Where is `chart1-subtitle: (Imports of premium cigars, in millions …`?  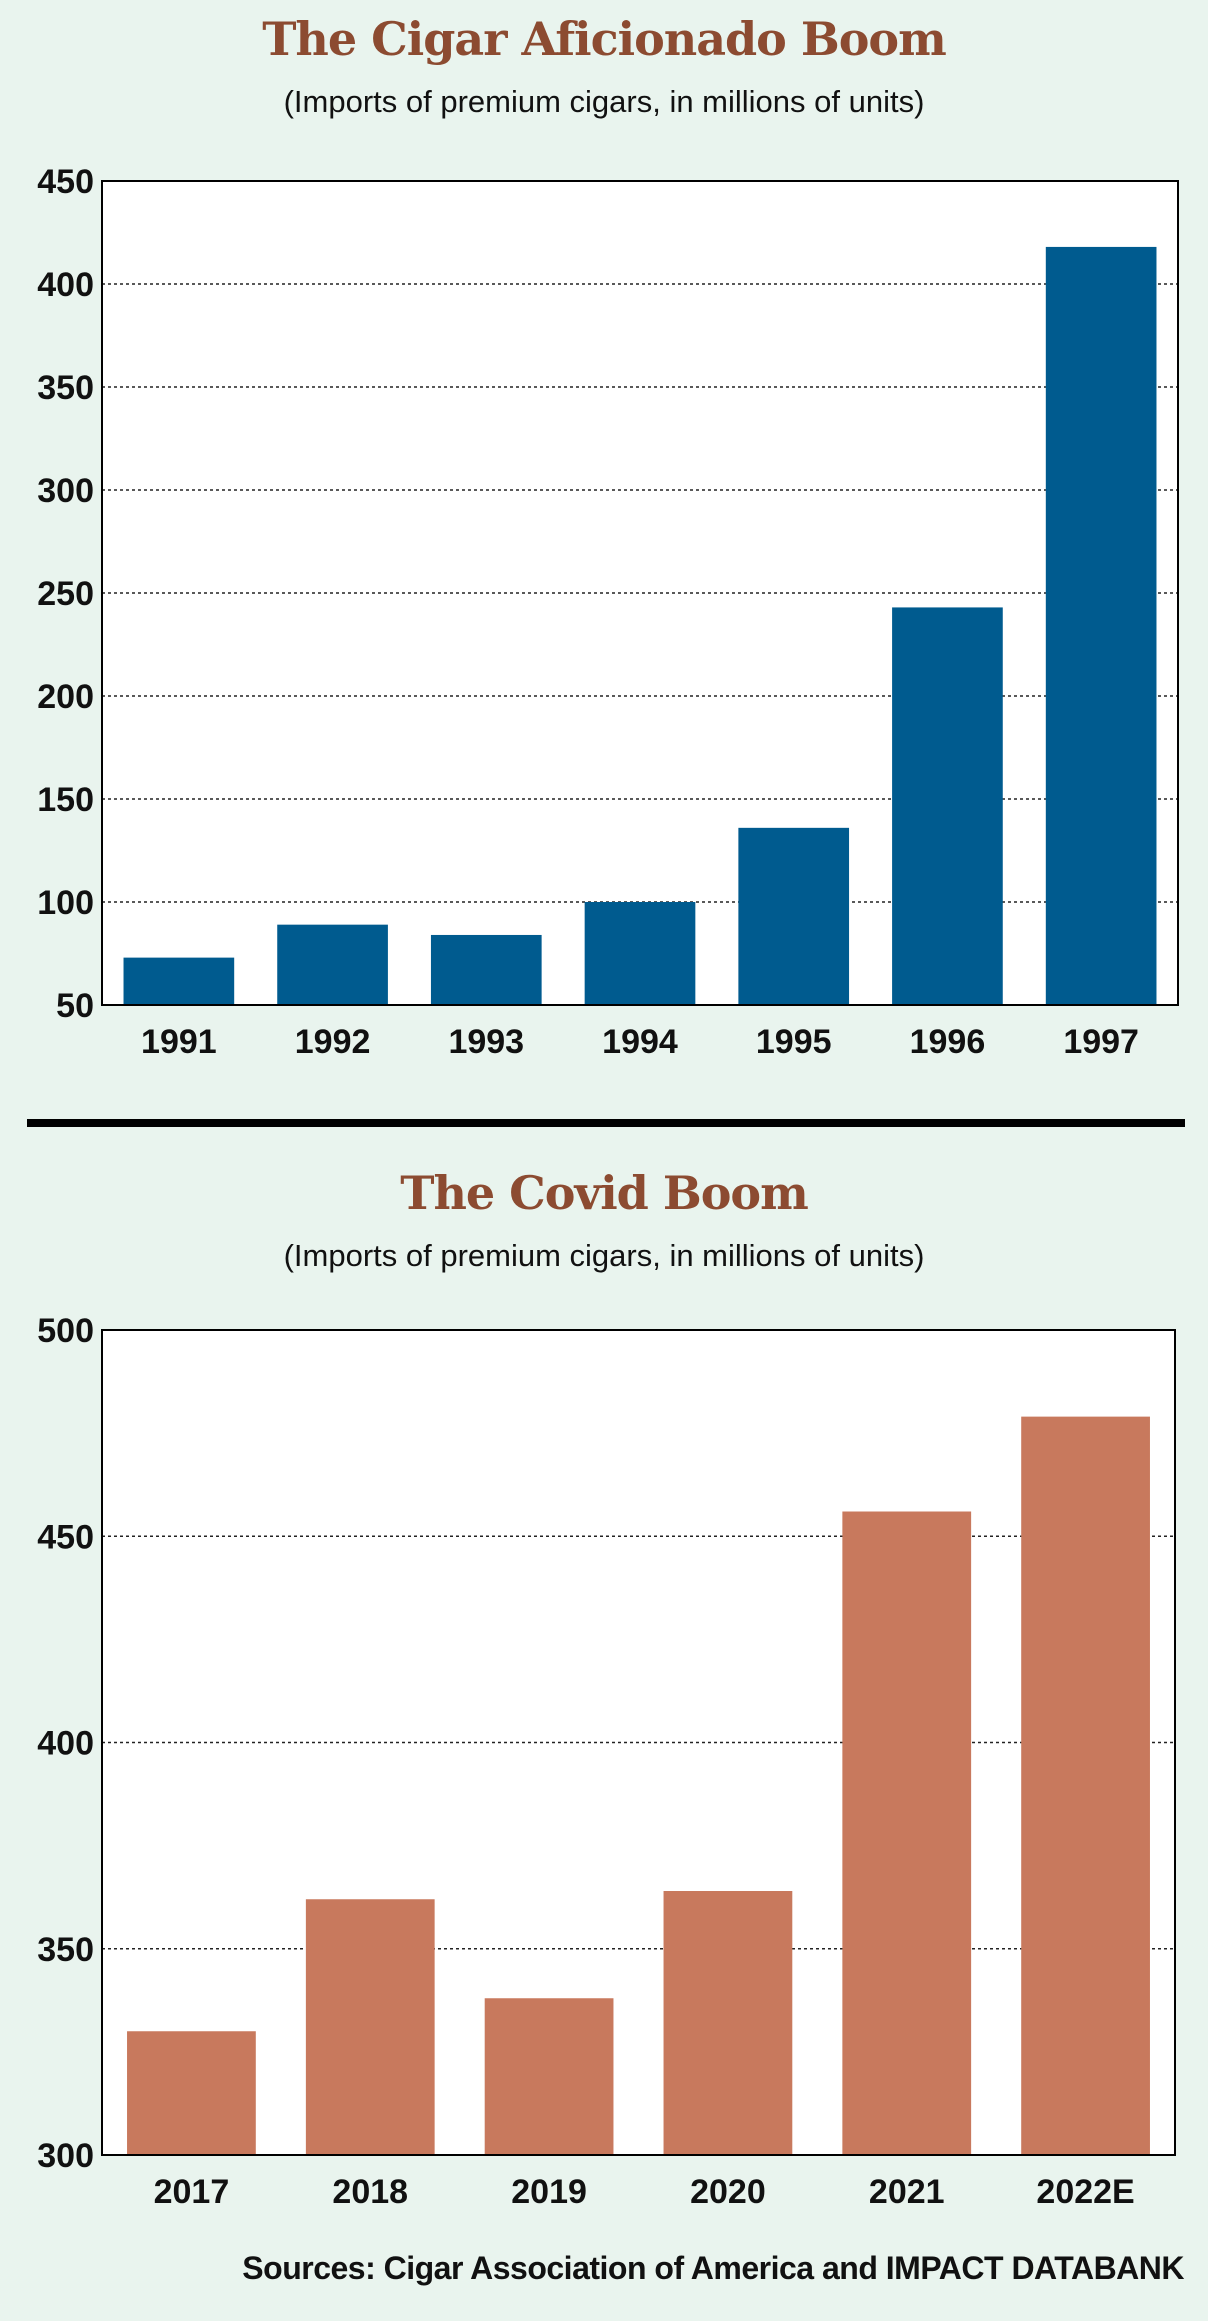
chart1-subtitle: (Imports of premium cigars, in millions … is located at coordinates (604, 101).